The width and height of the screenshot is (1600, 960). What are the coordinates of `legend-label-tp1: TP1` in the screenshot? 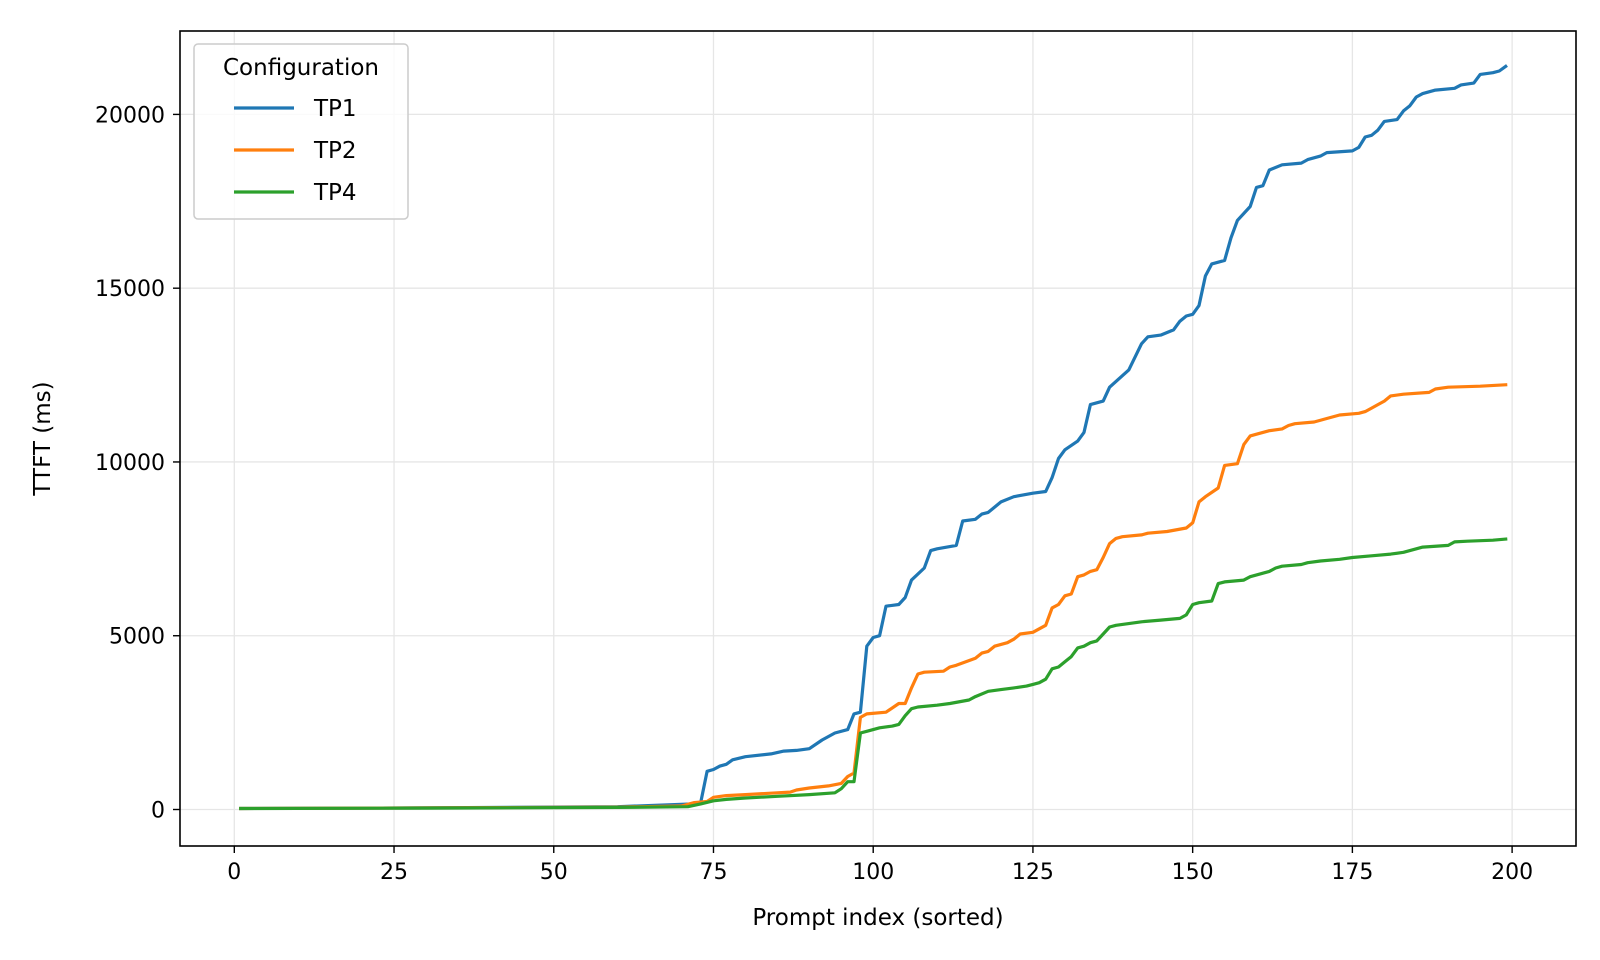 It's located at (335, 109).